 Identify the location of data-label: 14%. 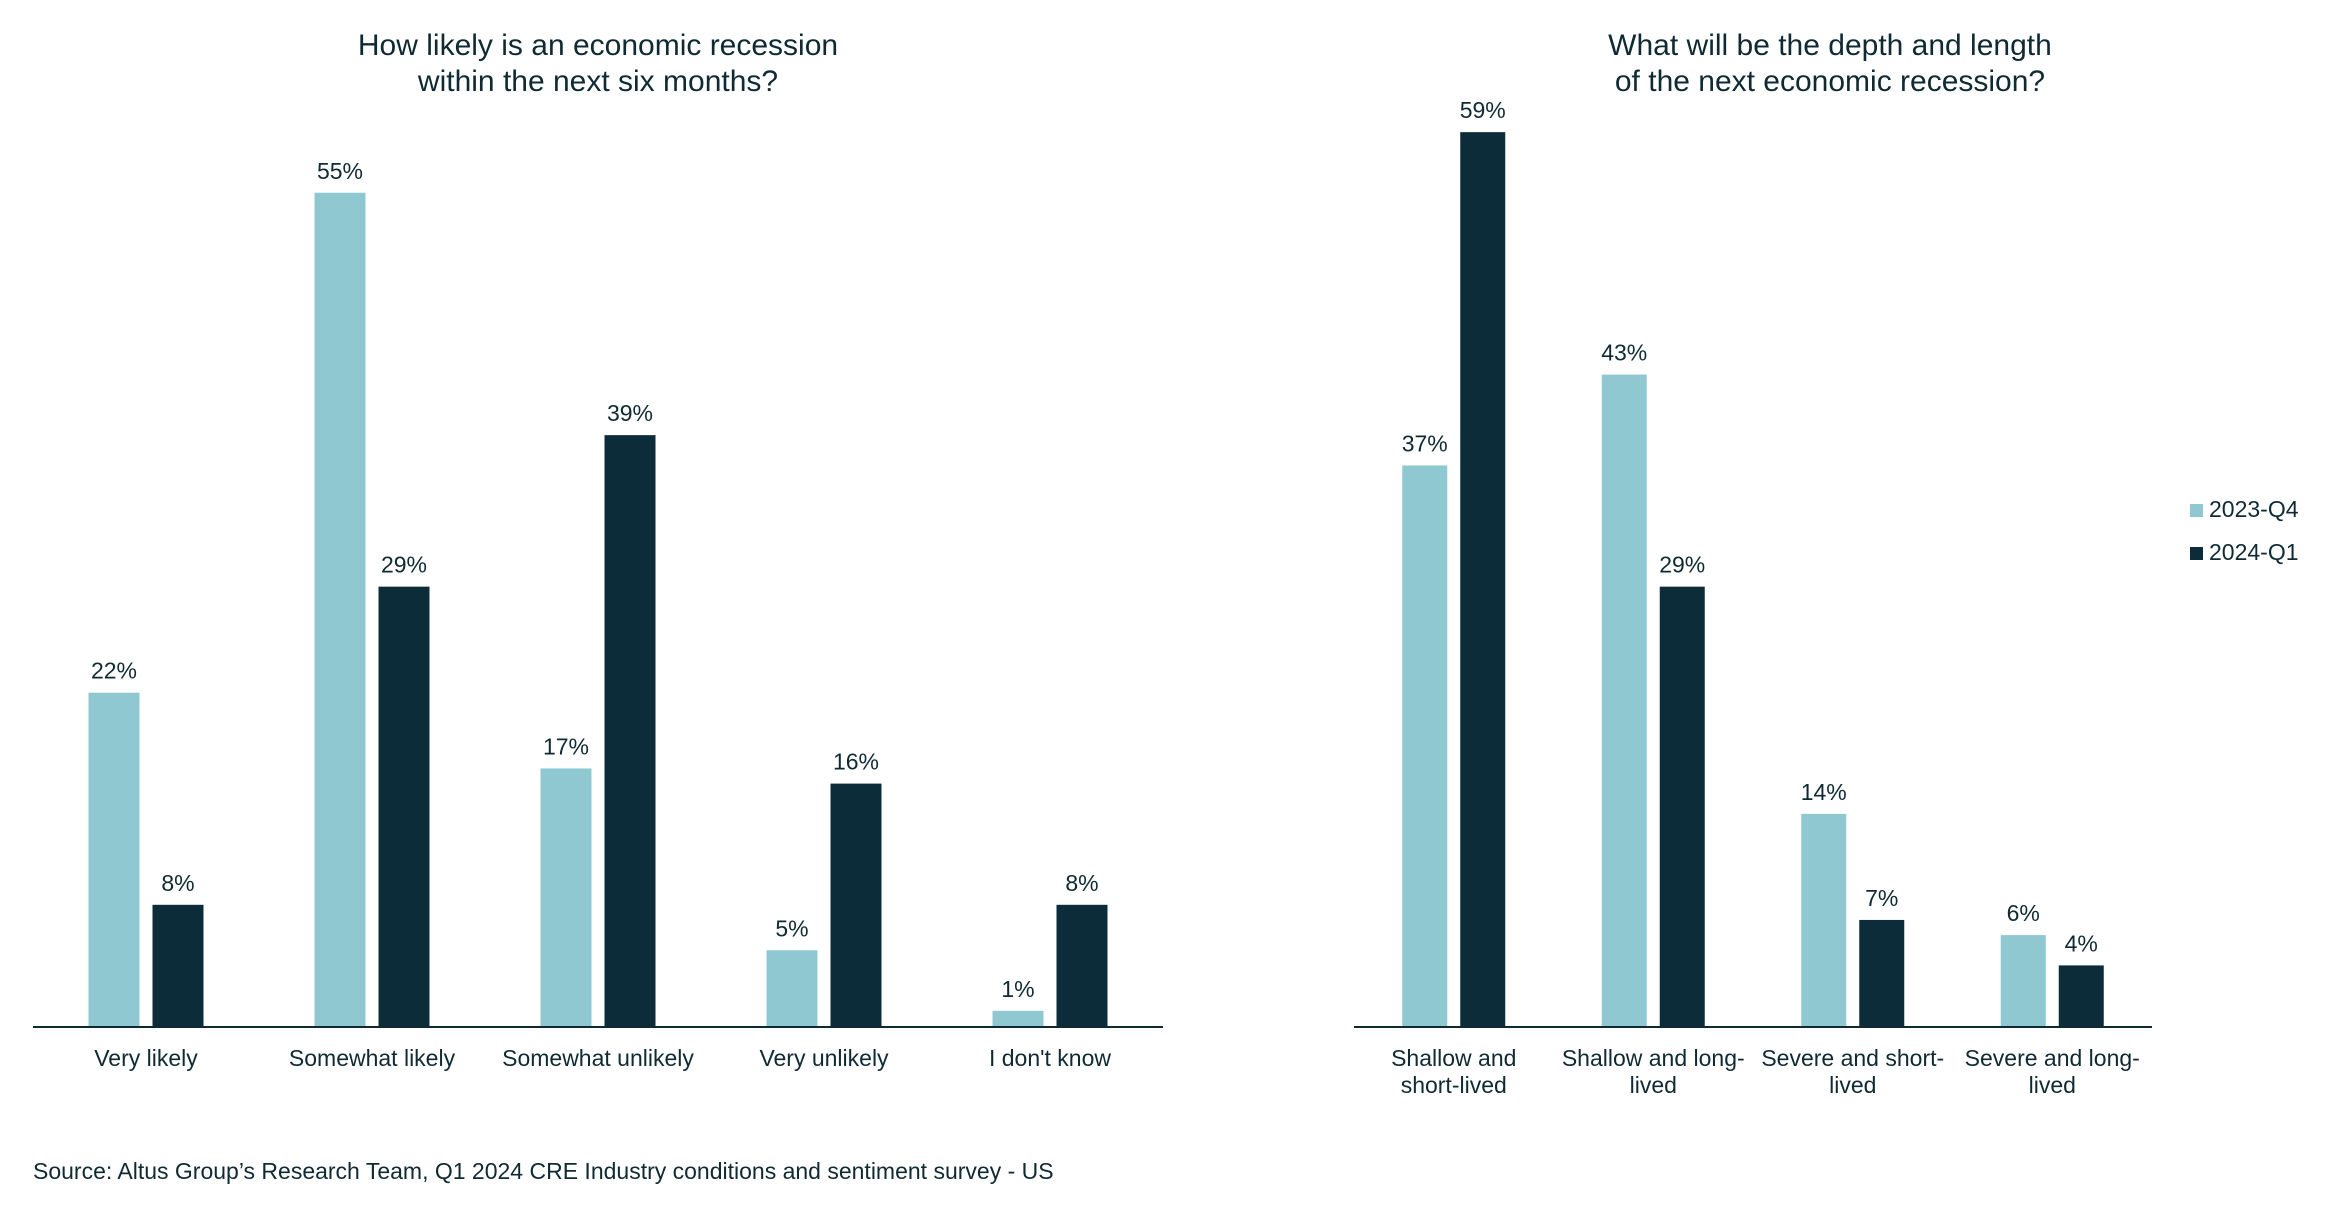
(1824, 792).